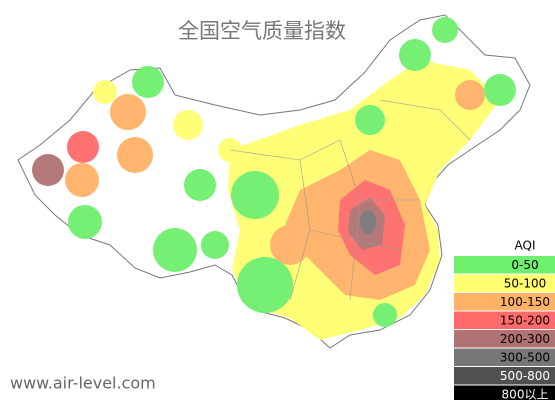 Image resolution: width=555 pixels, height=400 pixels. I want to click on legend-label: 800以上, so click(525, 393).